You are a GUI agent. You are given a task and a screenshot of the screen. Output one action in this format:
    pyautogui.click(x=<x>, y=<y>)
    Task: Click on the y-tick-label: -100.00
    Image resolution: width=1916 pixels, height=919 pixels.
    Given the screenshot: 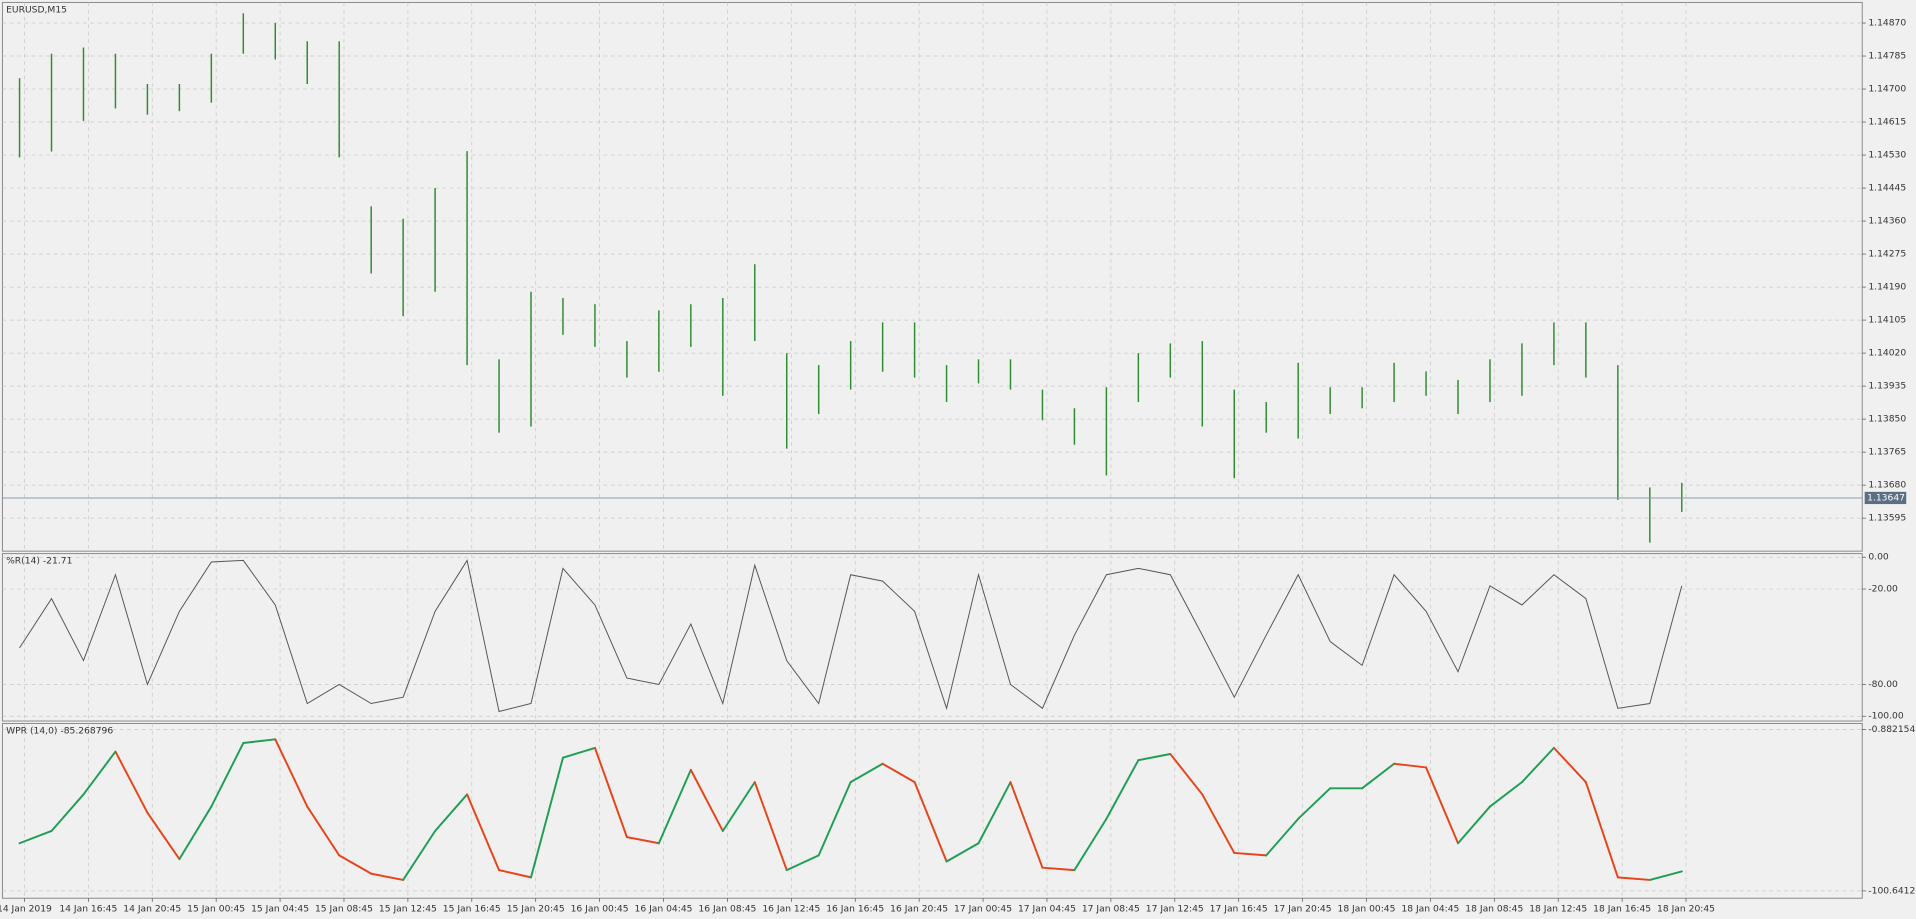 What is the action you would take?
    pyautogui.click(x=1886, y=716)
    